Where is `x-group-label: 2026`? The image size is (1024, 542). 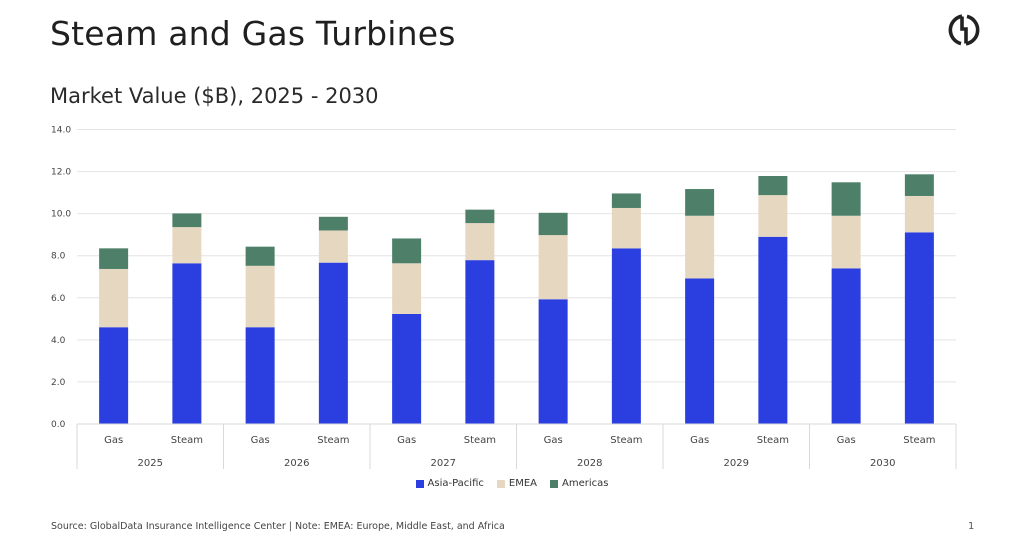 x-group-label: 2026 is located at coordinates (296, 463).